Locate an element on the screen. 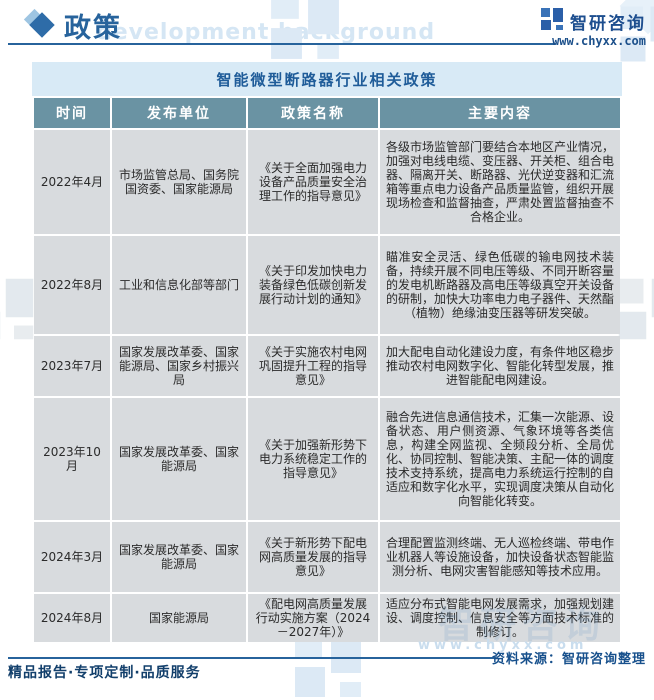 The height and width of the screenshot is (700, 654). column-header-date: 时间 is located at coordinates (72, 113).